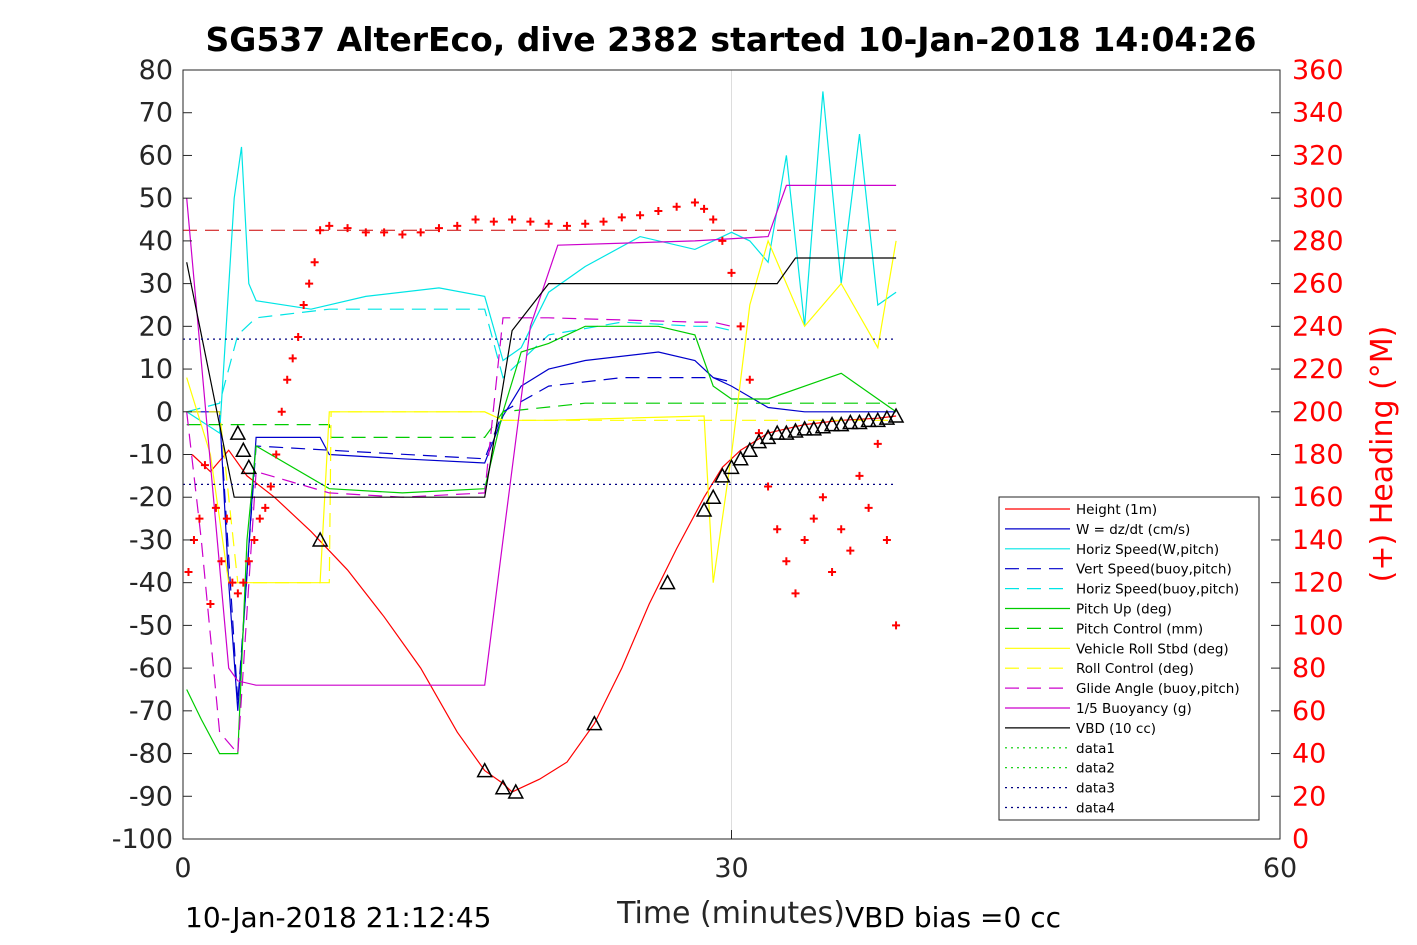  What do you see at coordinates (1318, 369) in the screenshot?
I see `y2-tick-label: 220` at bounding box center [1318, 369].